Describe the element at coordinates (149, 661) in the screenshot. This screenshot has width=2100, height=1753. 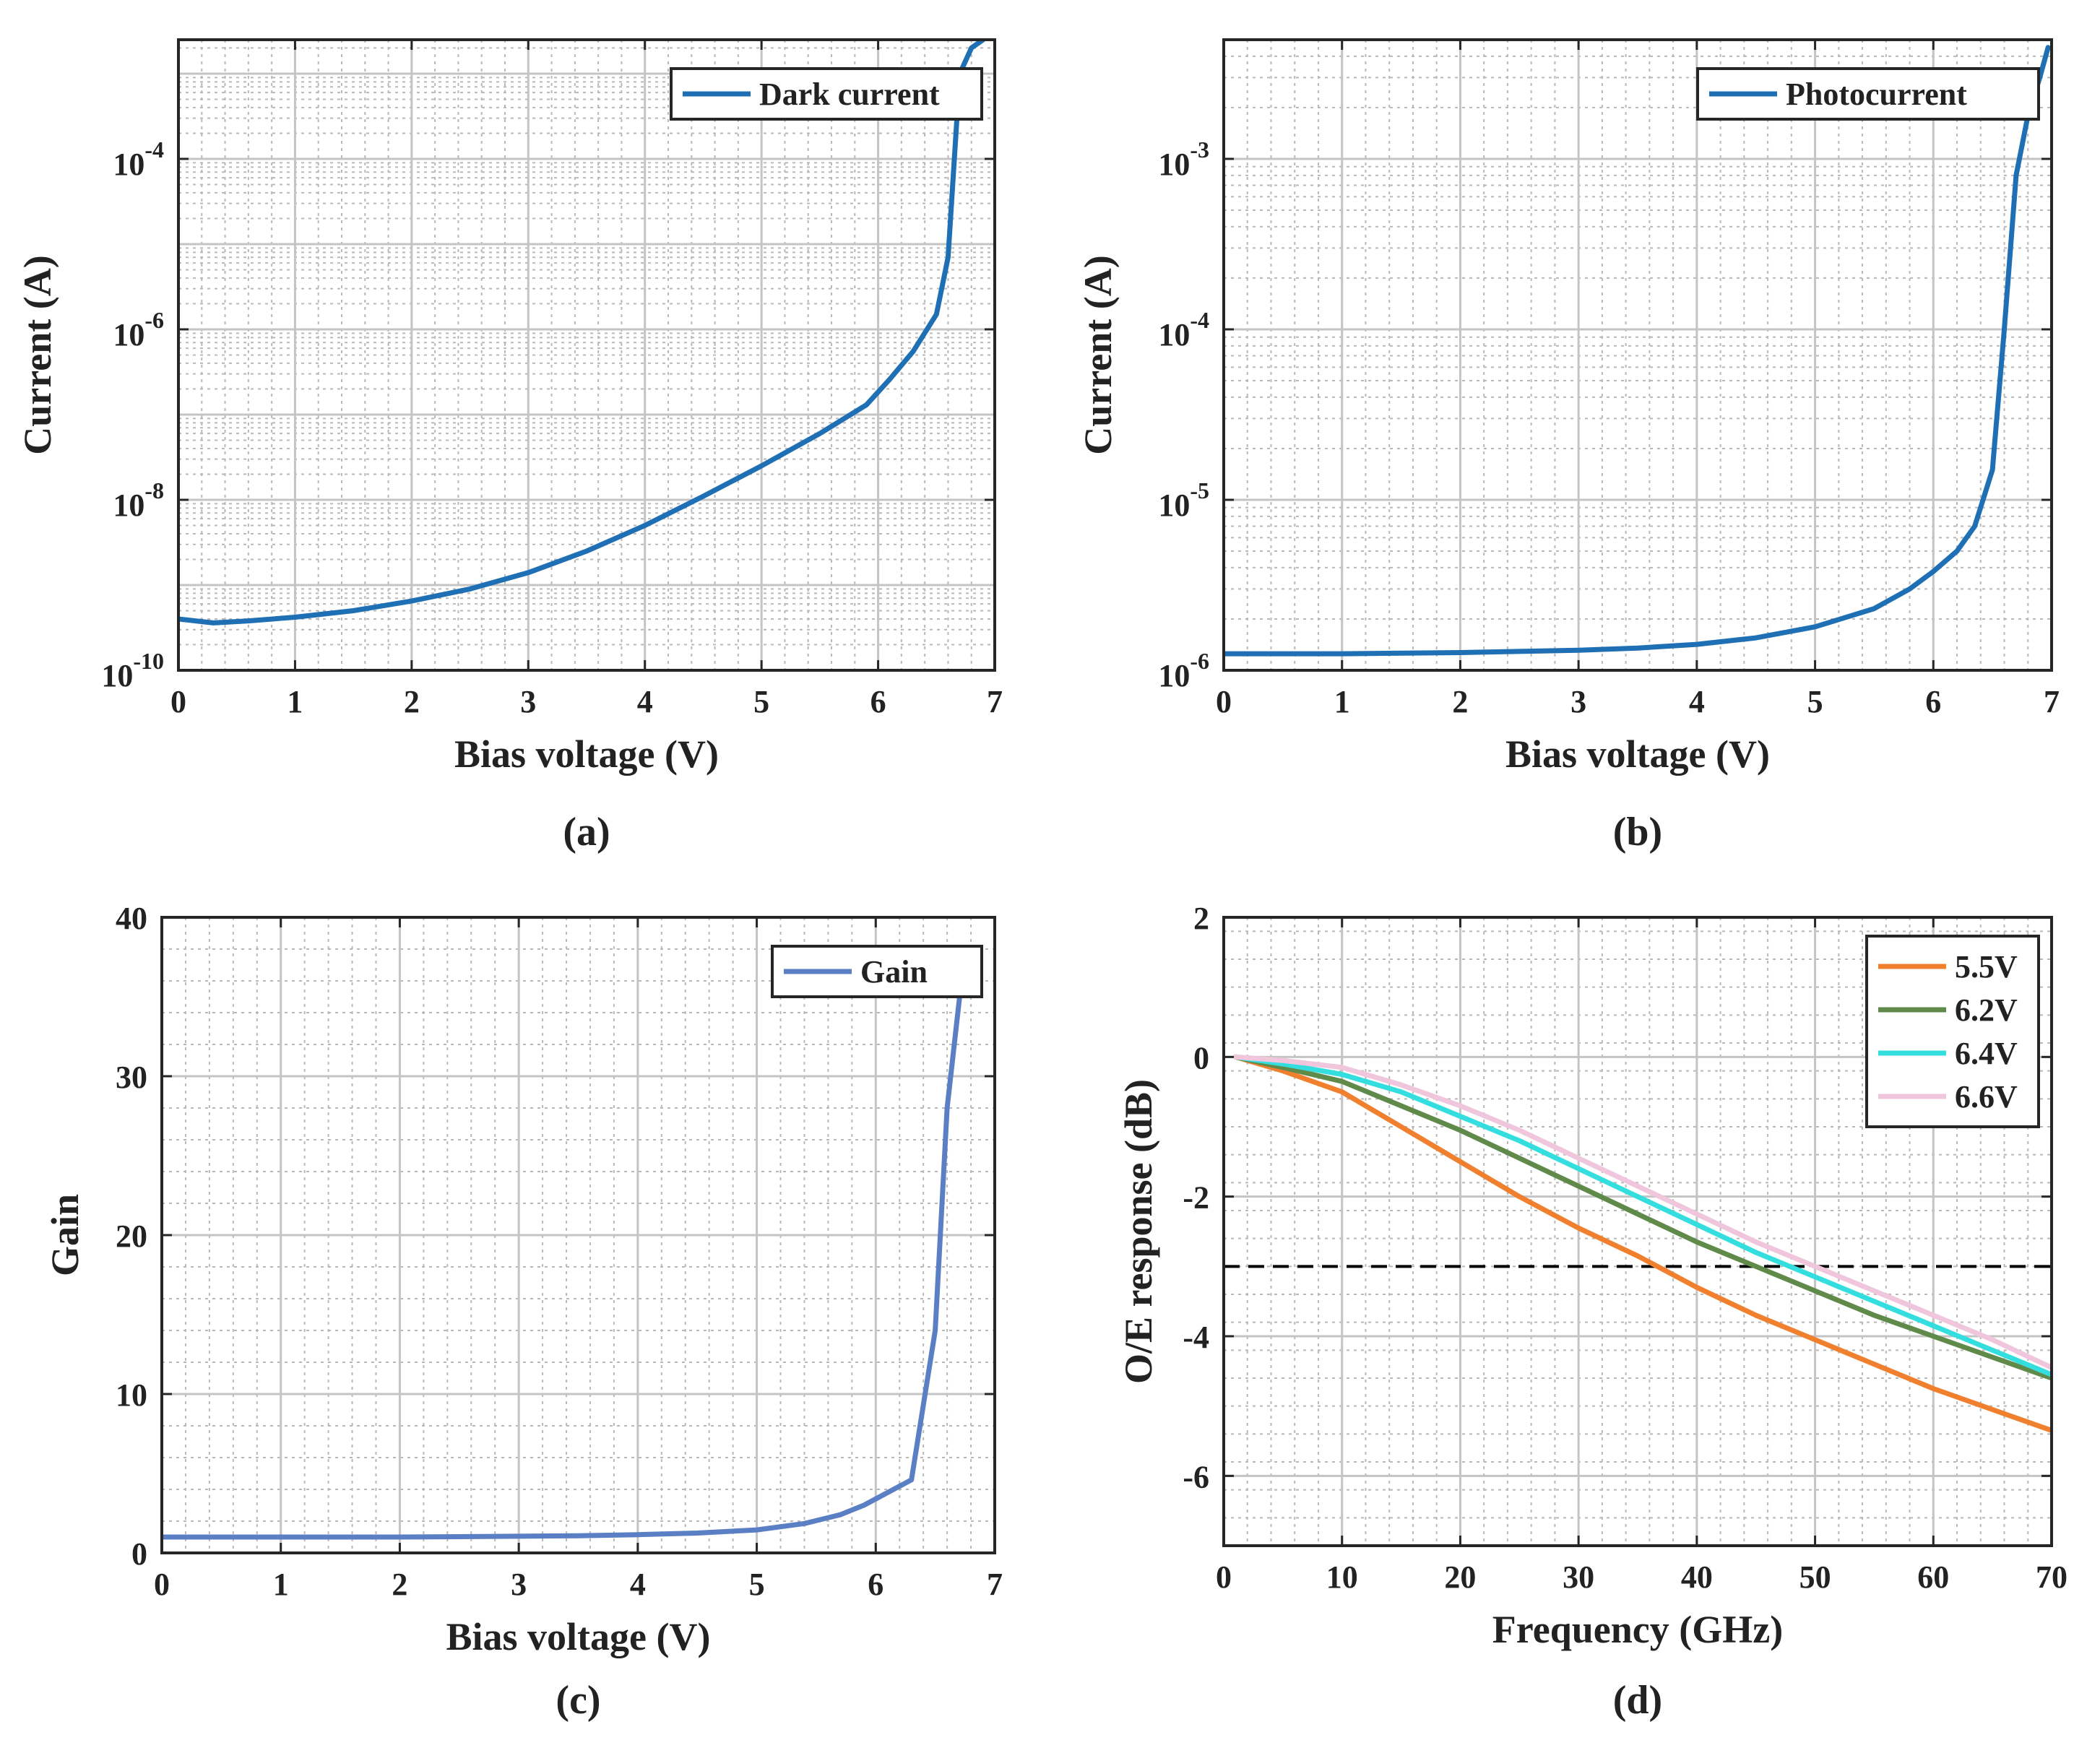
I see `y-tick-label-exponent: -10` at that location.